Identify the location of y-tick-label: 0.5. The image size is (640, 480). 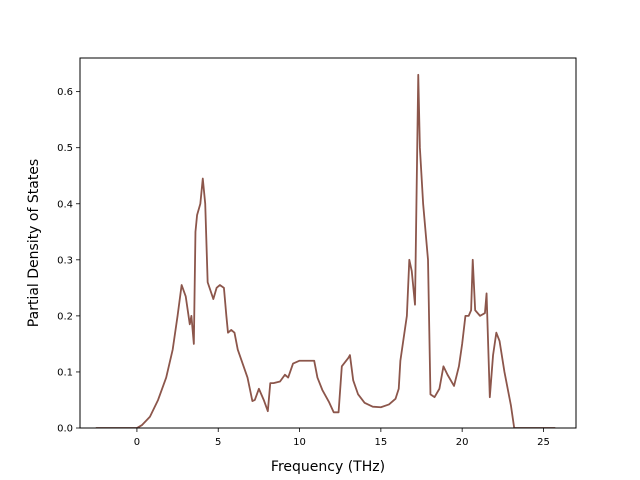
(65, 148).